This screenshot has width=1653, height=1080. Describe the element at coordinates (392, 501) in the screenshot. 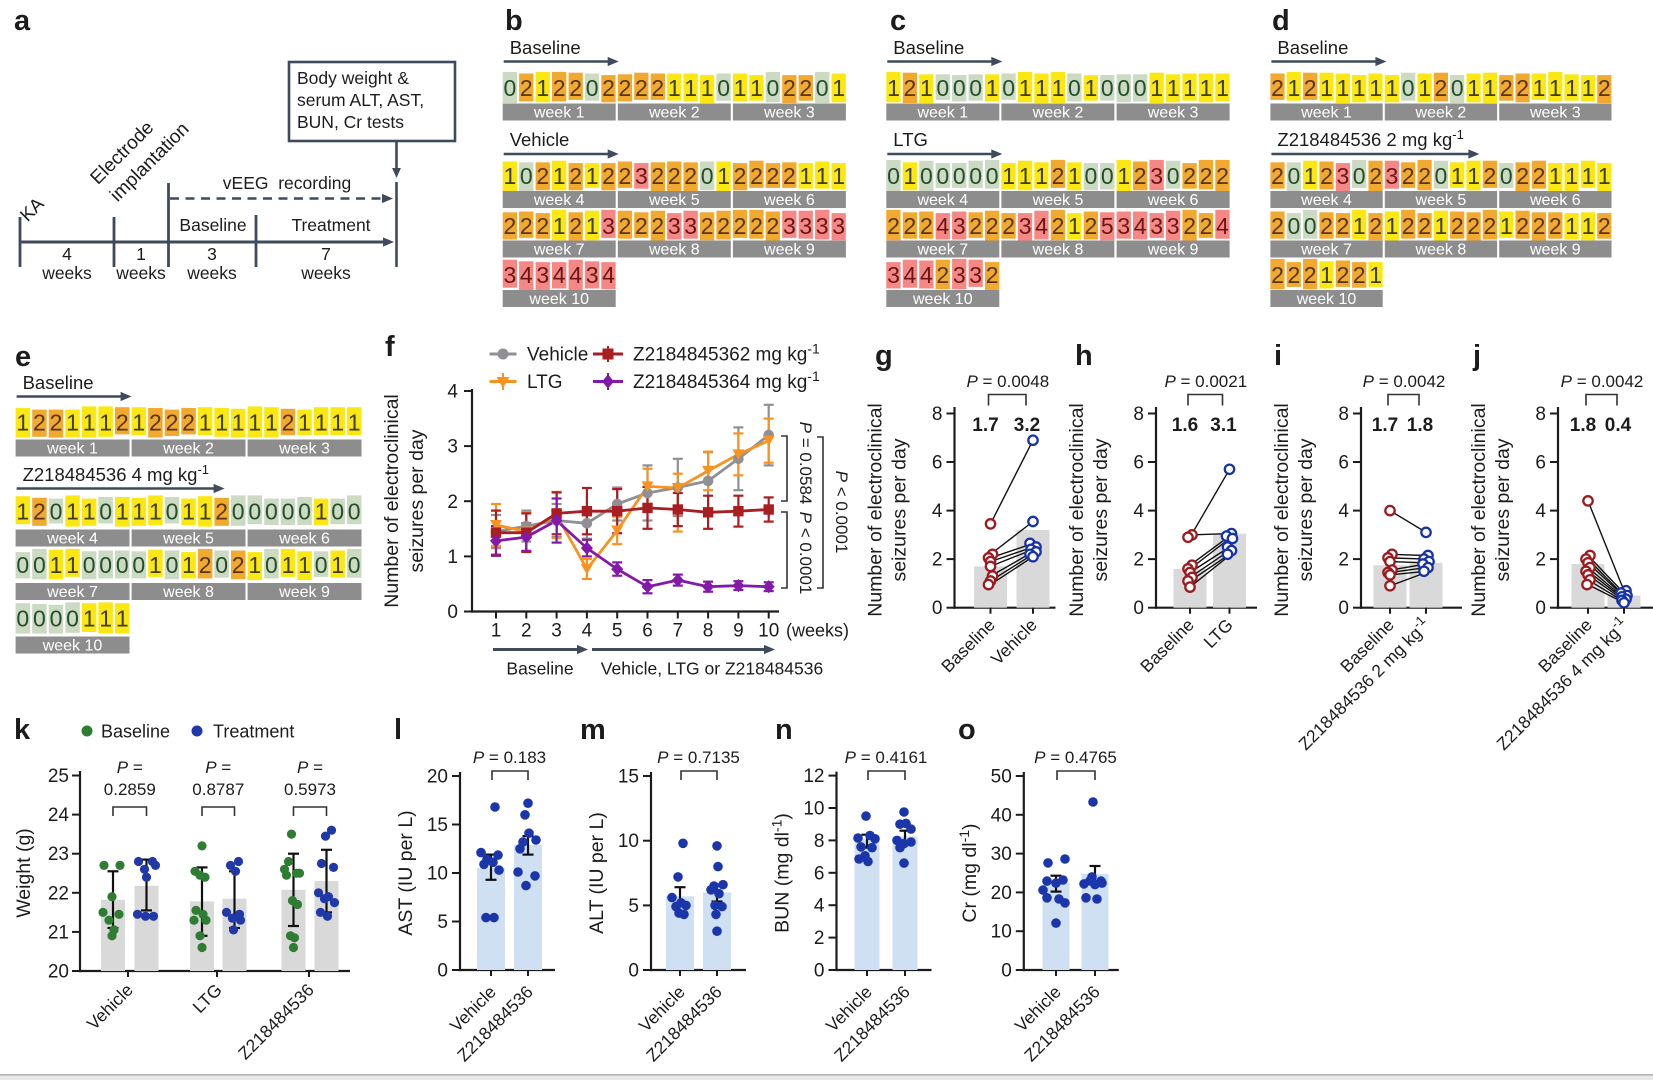

I see `svg-text: Number of electroclinical` at that location.